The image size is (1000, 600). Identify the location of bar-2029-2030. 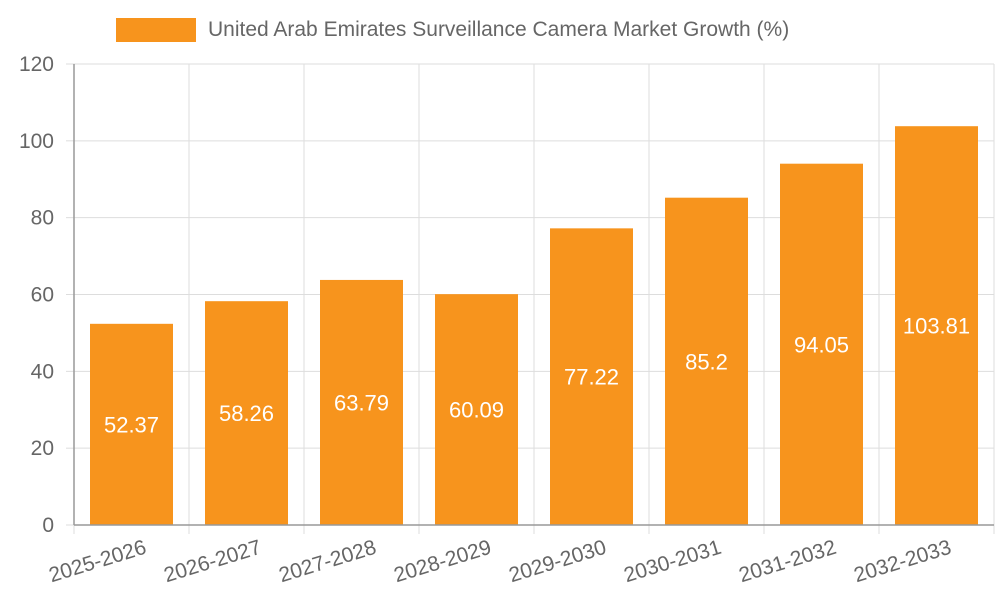
(591, 376).